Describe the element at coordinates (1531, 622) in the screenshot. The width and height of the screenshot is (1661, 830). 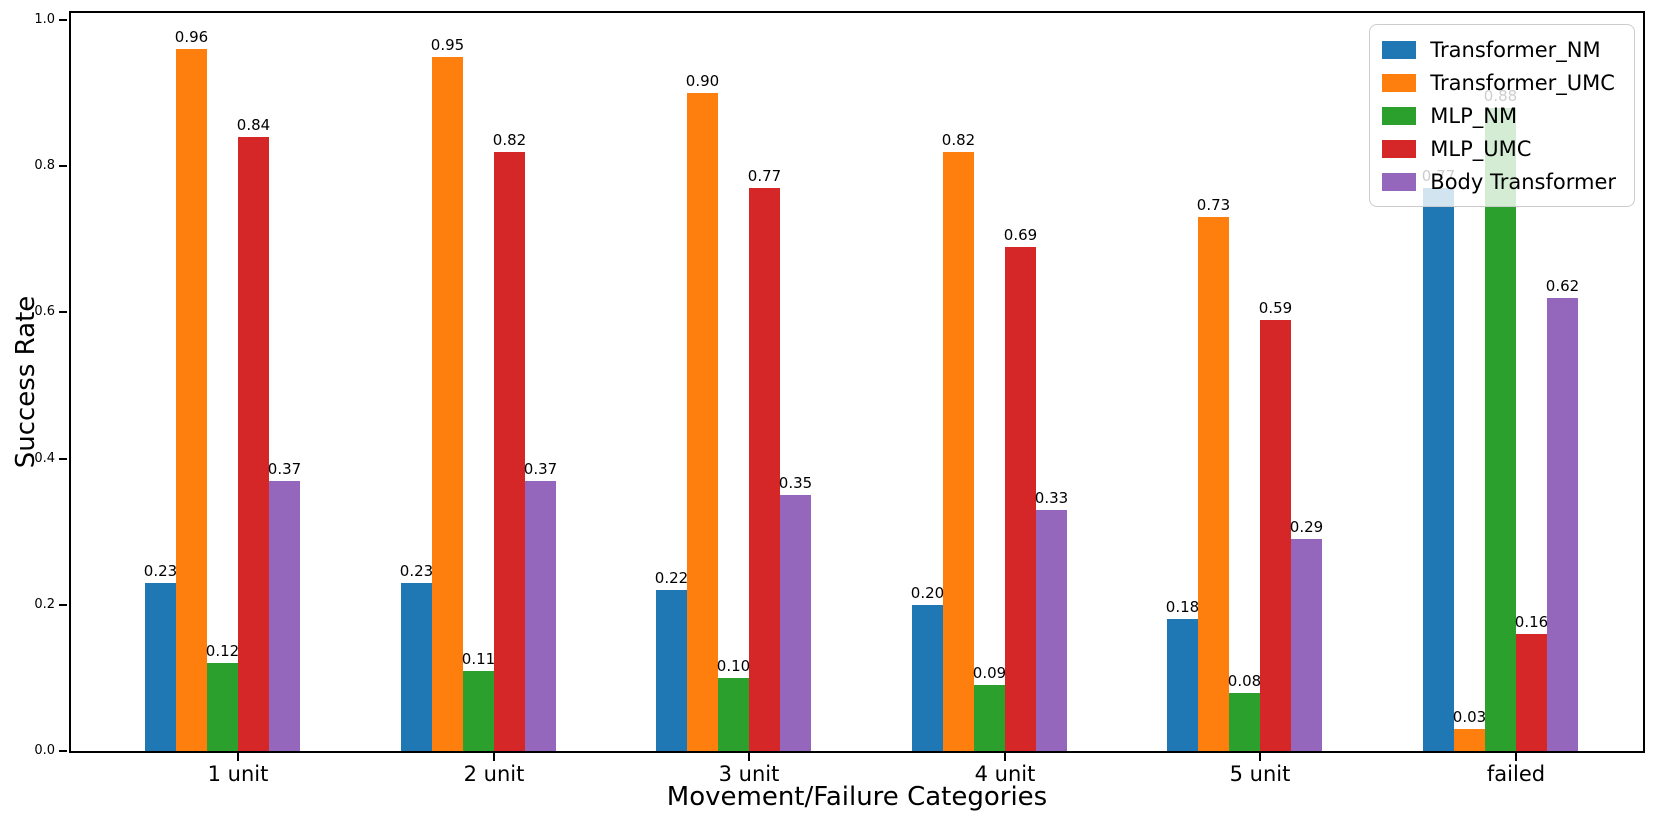
I see `bar-value-label: 0.16` at that location.